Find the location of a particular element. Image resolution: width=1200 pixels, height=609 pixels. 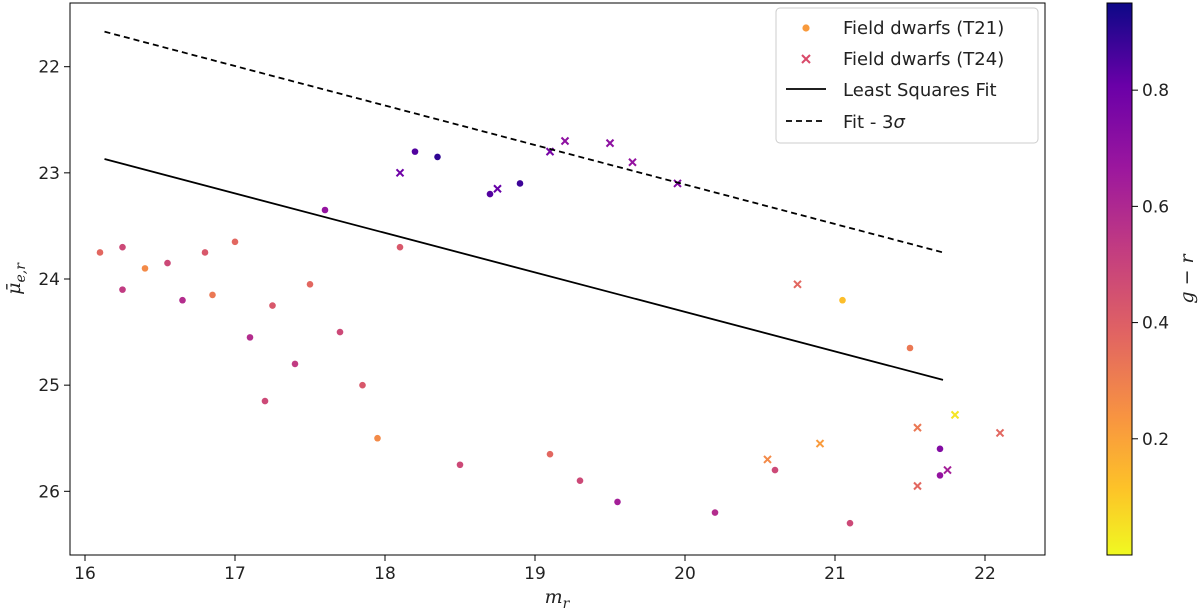

colorbar-tick-label: 0.8 is located at coordinates (1155, 91).